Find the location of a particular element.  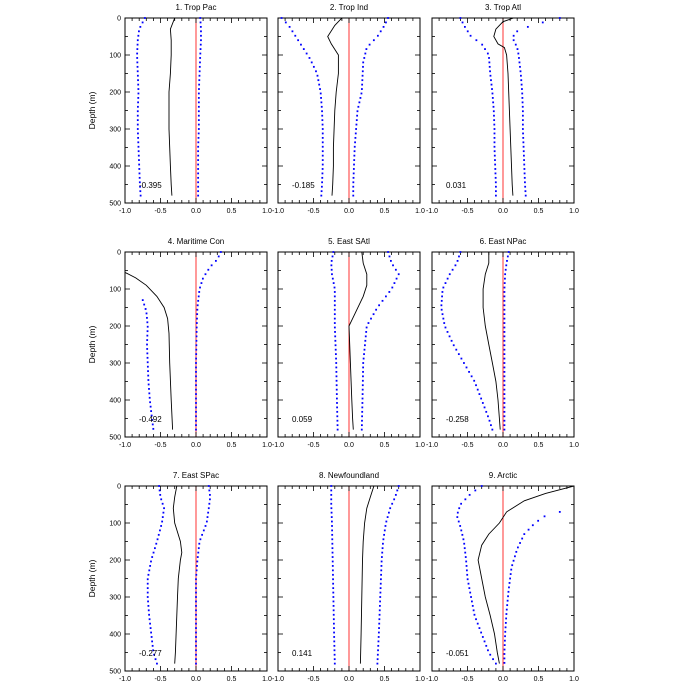

panel-title: 2. Trop Ind is located at coordinates (349, 7).